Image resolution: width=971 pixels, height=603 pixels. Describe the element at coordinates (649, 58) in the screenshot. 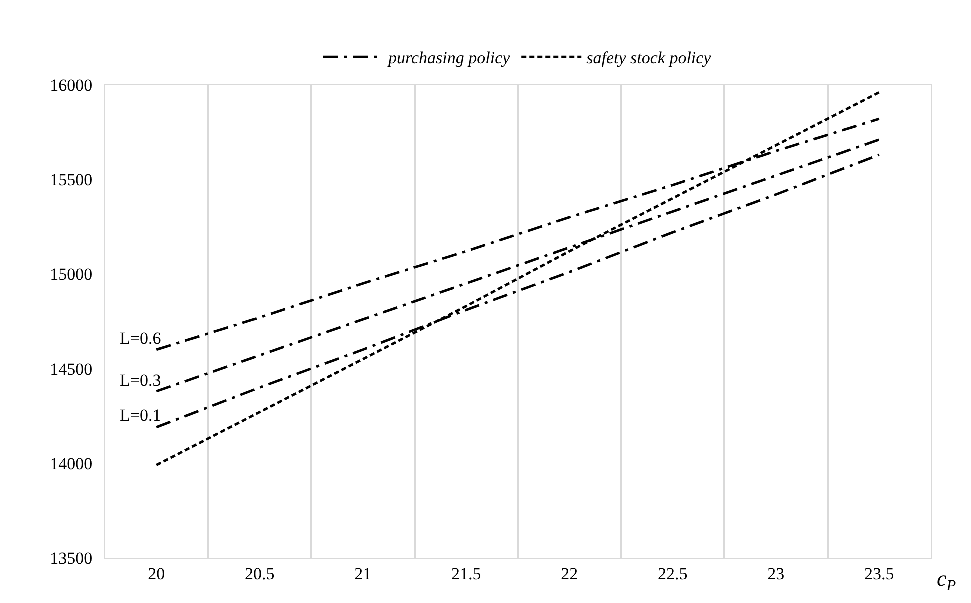

I see `legend-label: safety stock policy` at that location.